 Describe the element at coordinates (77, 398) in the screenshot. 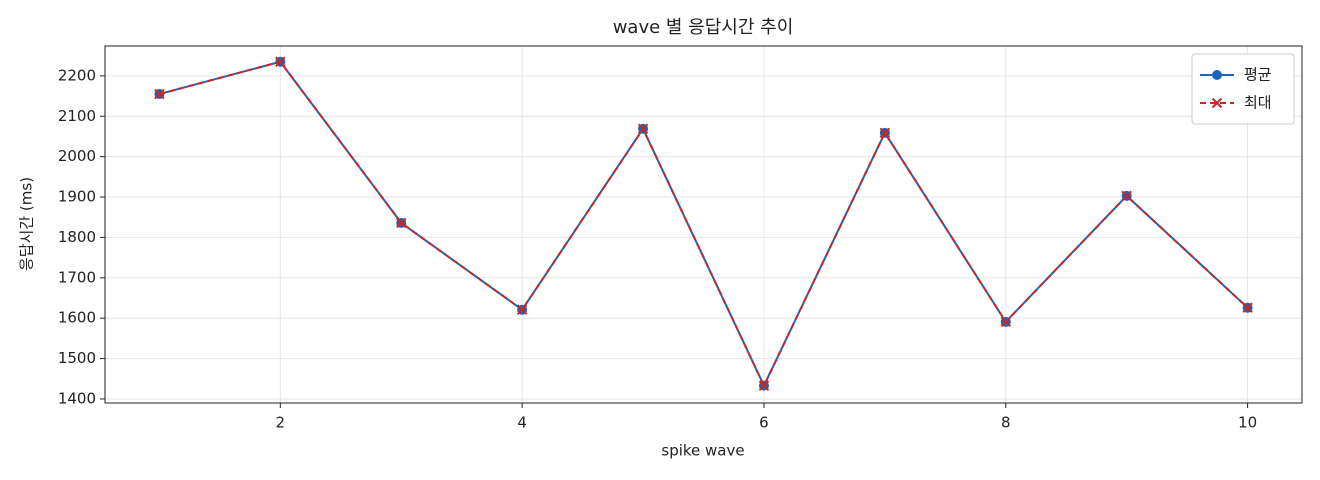

I see `y-tick-label: 1400` at that location.